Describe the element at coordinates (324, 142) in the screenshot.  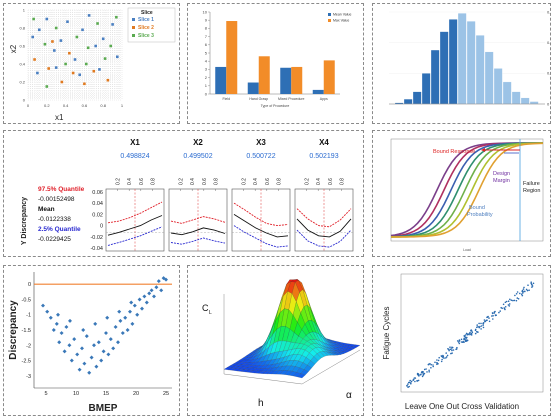
I see `factor-title: X4` at that location.